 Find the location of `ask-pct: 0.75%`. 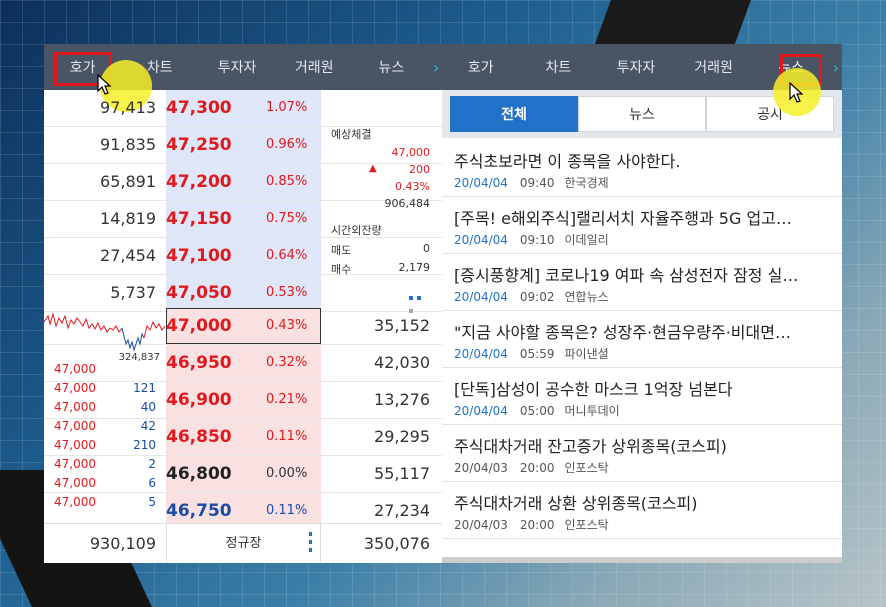

ask-pct: 0.75% is located at coordinates (287, 218).